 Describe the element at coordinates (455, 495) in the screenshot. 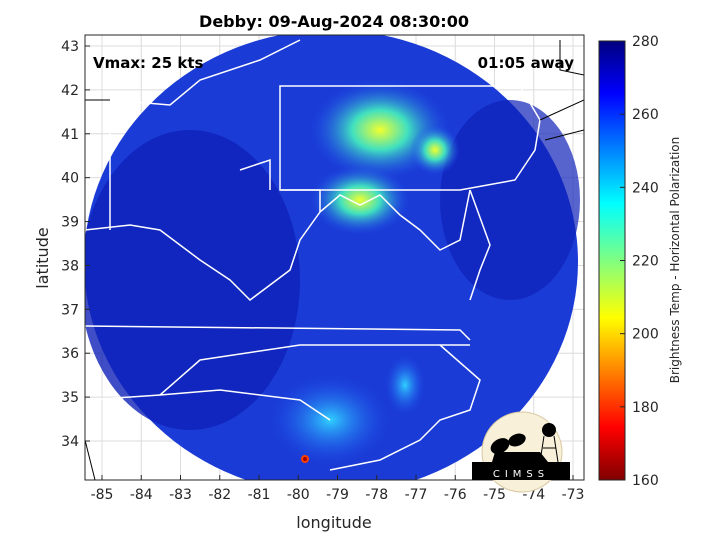

I see `x-tick-label: -76` at that location.